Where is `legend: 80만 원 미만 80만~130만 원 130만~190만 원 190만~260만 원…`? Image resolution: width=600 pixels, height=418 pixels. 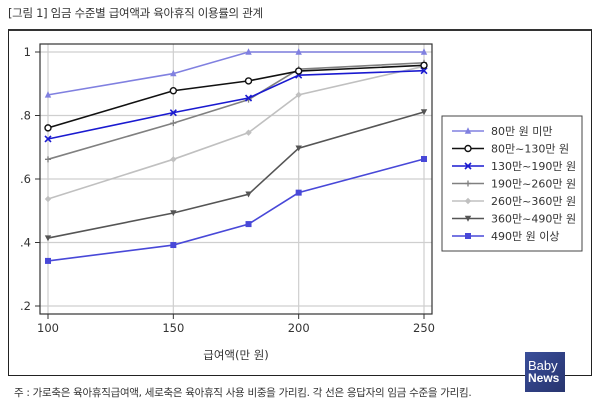
legend: 80만 원 미만 80만~130만 원 130만~190만 원 190만~260만 원… is located at coordinates (512, 183).